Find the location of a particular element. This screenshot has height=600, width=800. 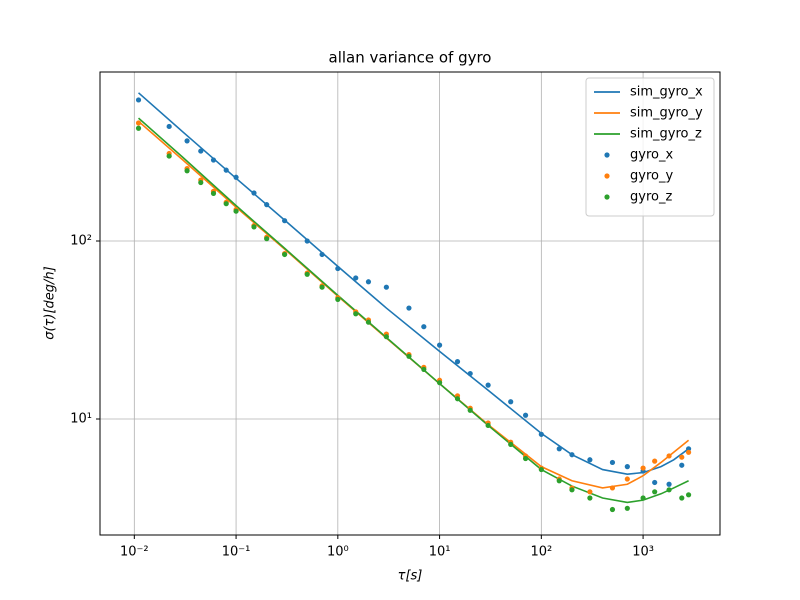

x-tick-label: 10⁻² is located at coordinates (134, 552).